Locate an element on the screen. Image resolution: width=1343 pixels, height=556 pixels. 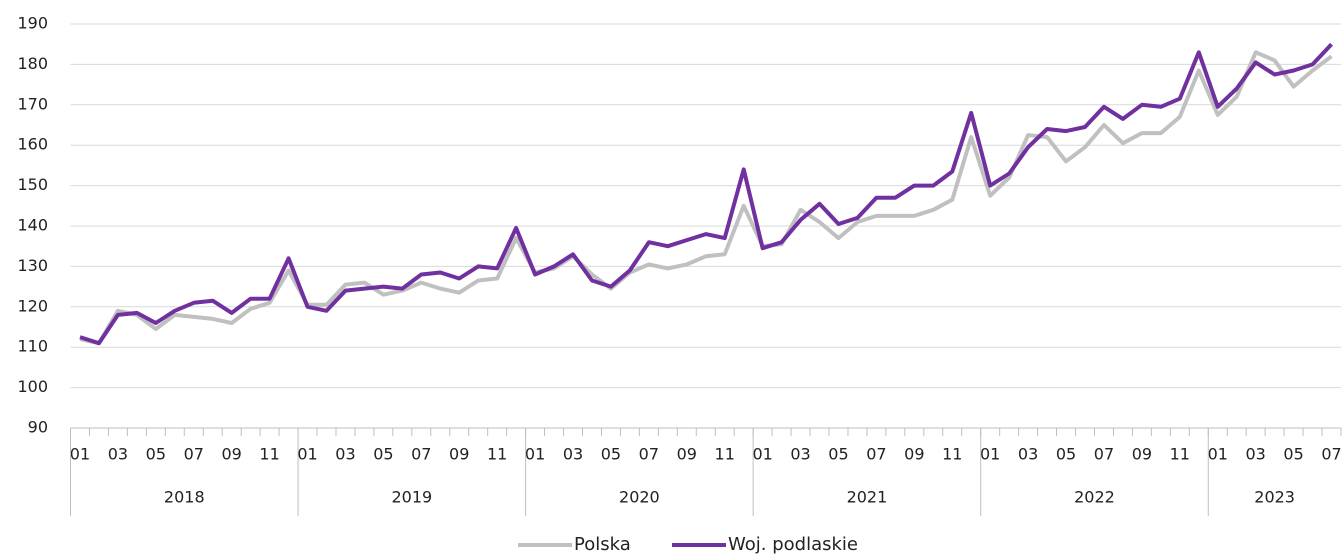
y-tick-label: 120 is located at coordinates (32, 305).